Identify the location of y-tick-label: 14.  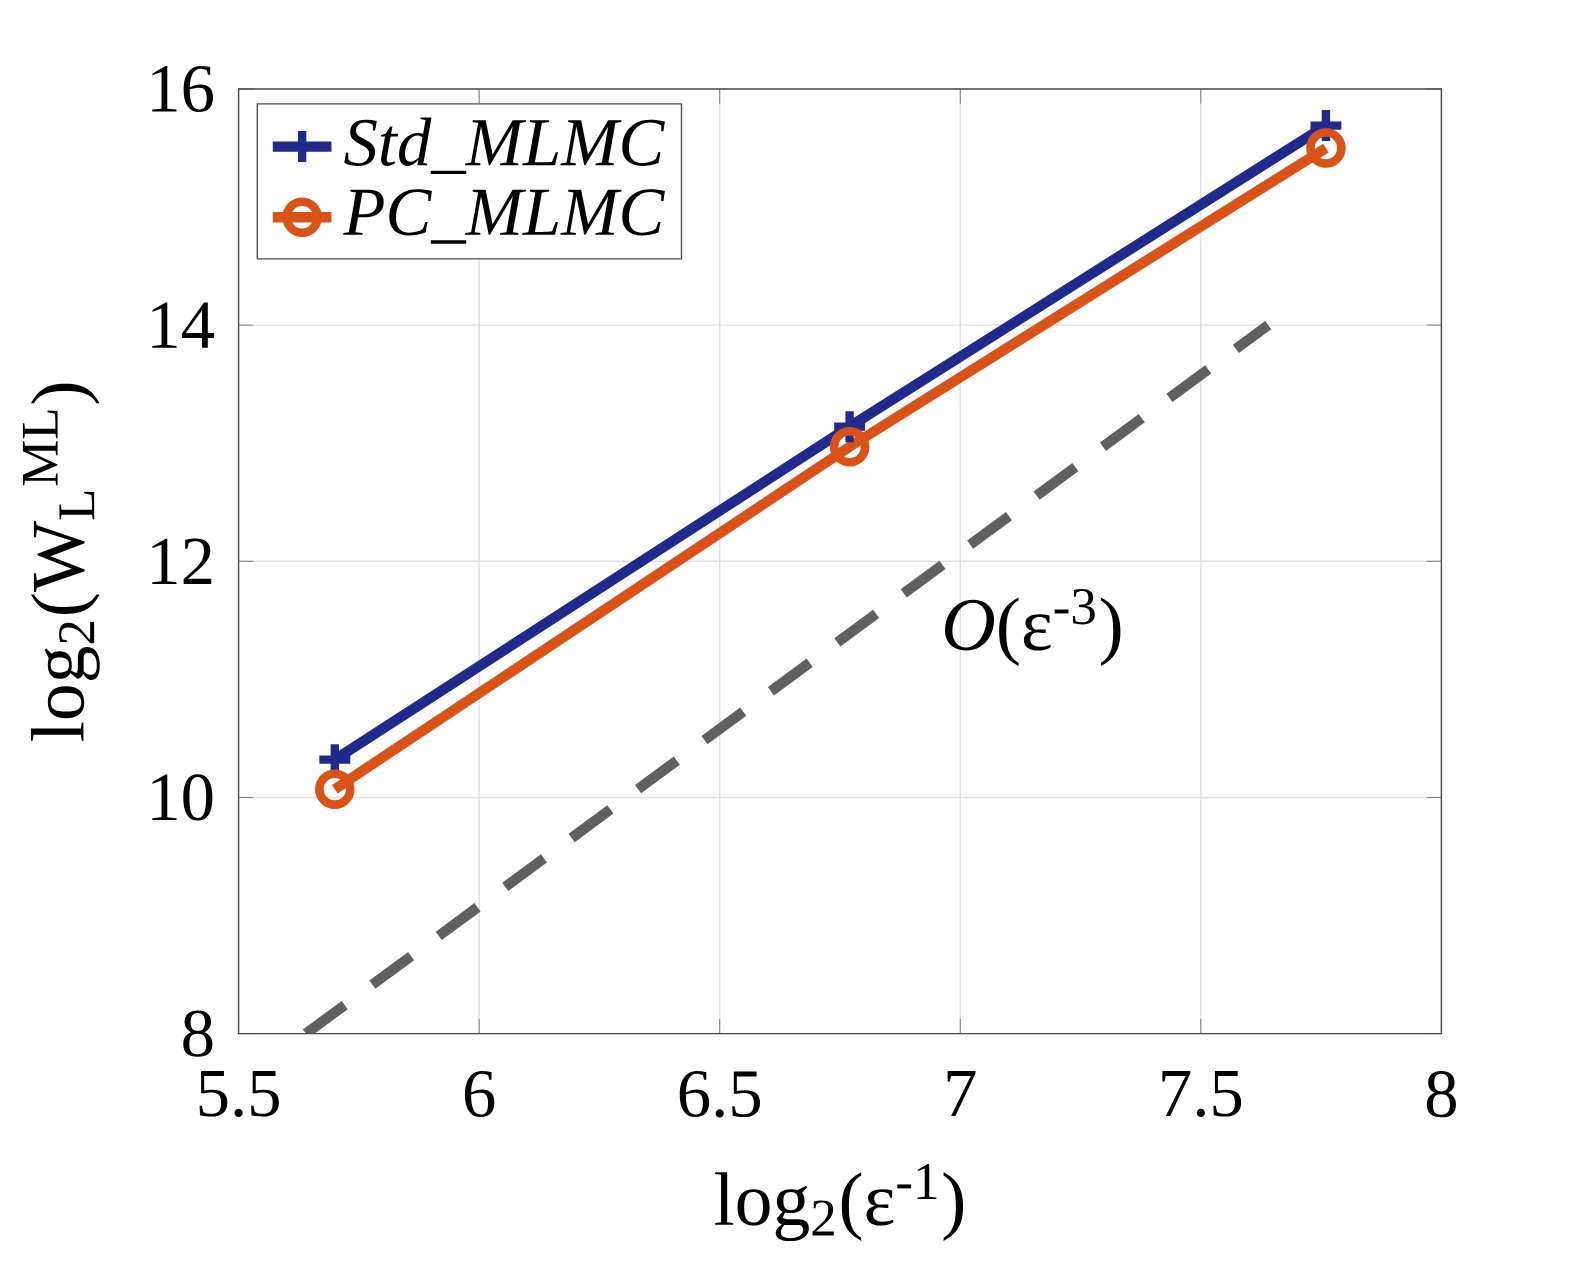
(183, 325).